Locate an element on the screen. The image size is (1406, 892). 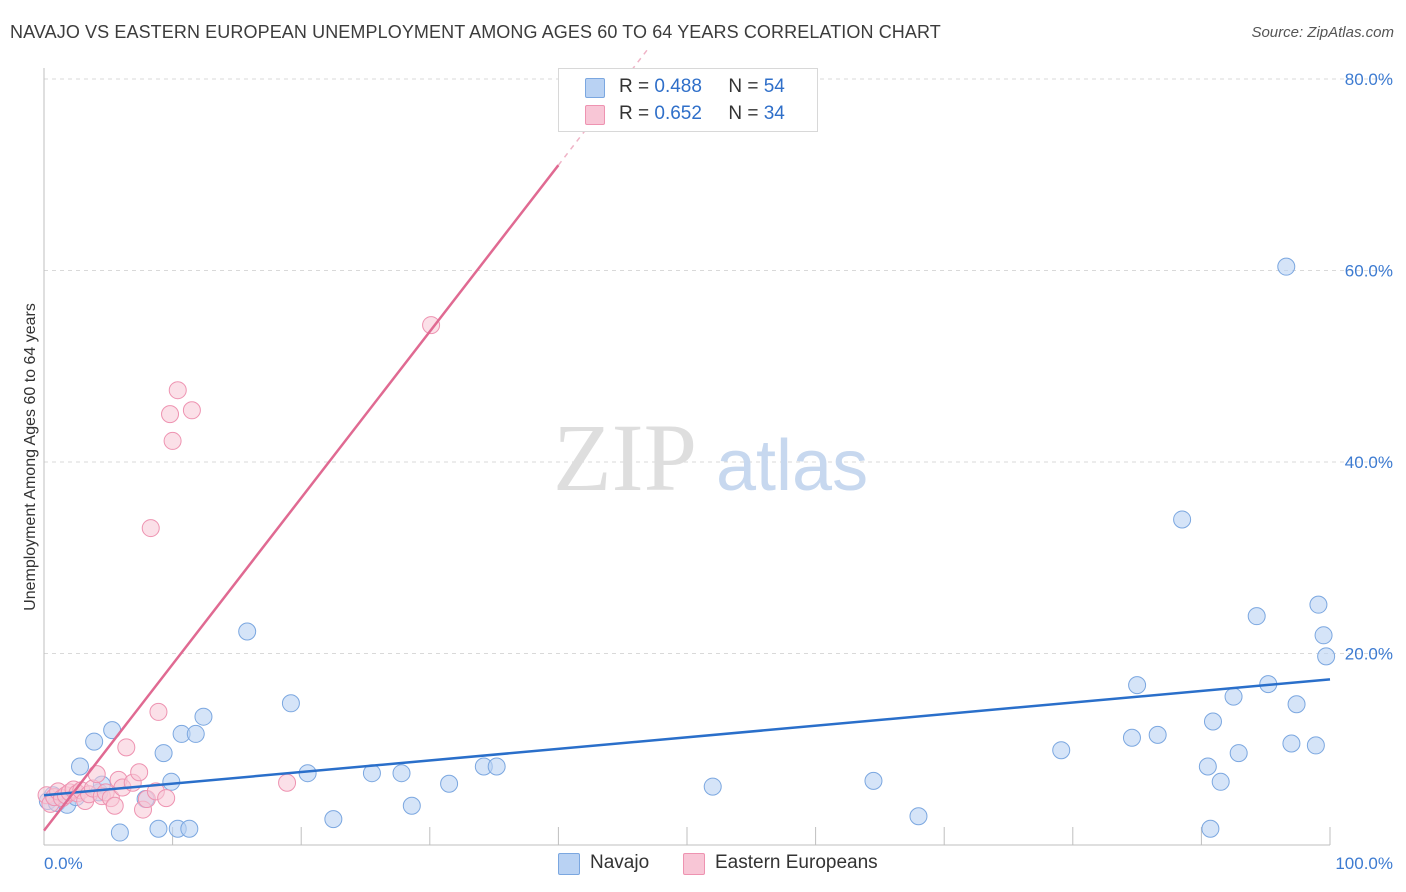
y-tick-label: 60.0% is located at coordinates (1369, 271).